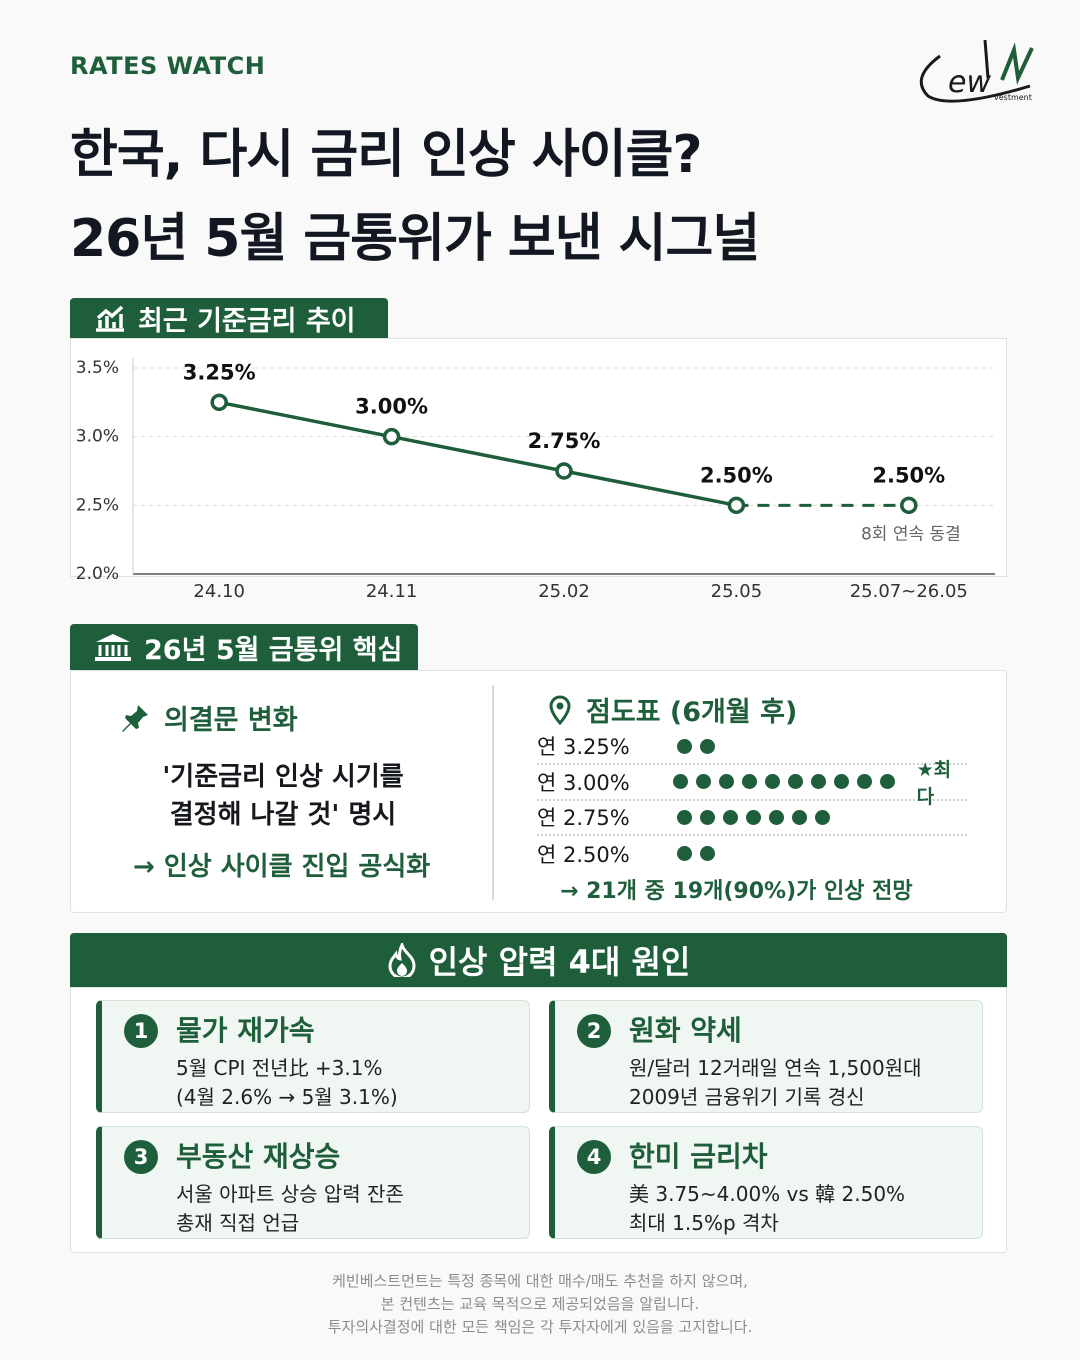 The image size is (1080, 1360). I want to click on statement-conclusion: → 인상 사이클 진입 공식화, so click(282, 867).